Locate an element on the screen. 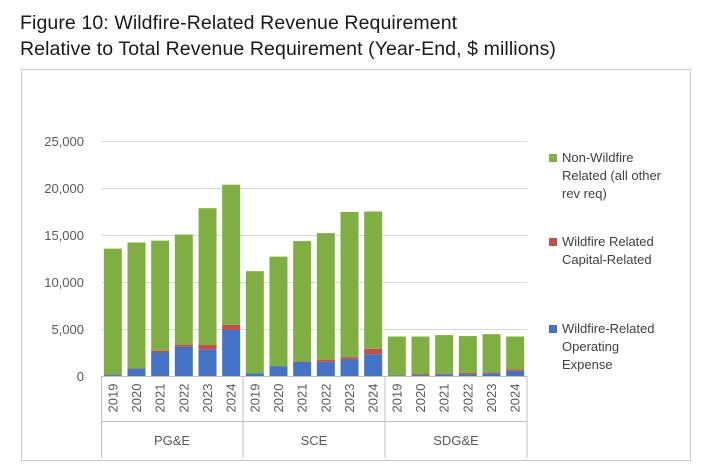 This screenshot has height=472, width=704. legend-label-non-wildfire: Non-Wildfire Related (all other rev req) is located at coordinates (628, 176).